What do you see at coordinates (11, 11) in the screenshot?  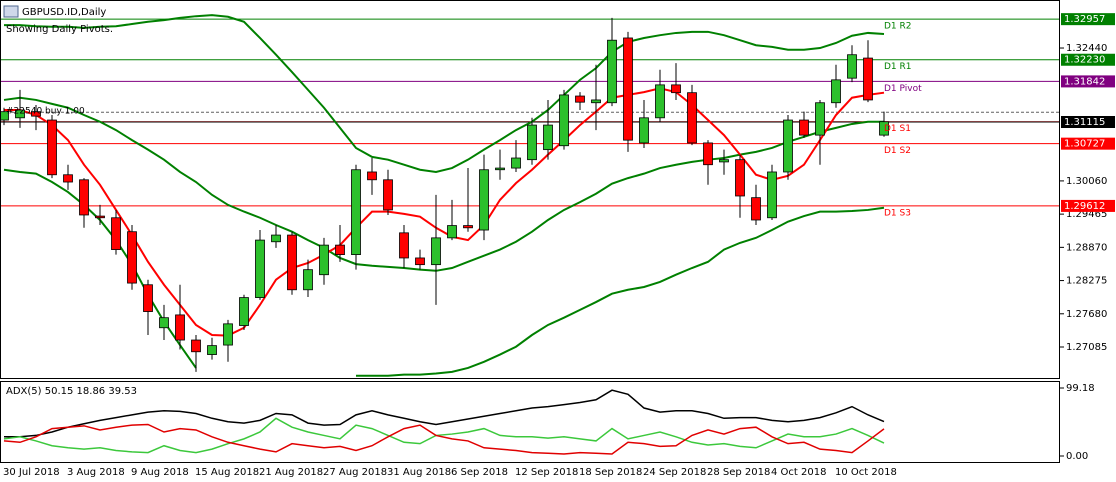 I see `symbol-icon` at bounding box center [11, 11].